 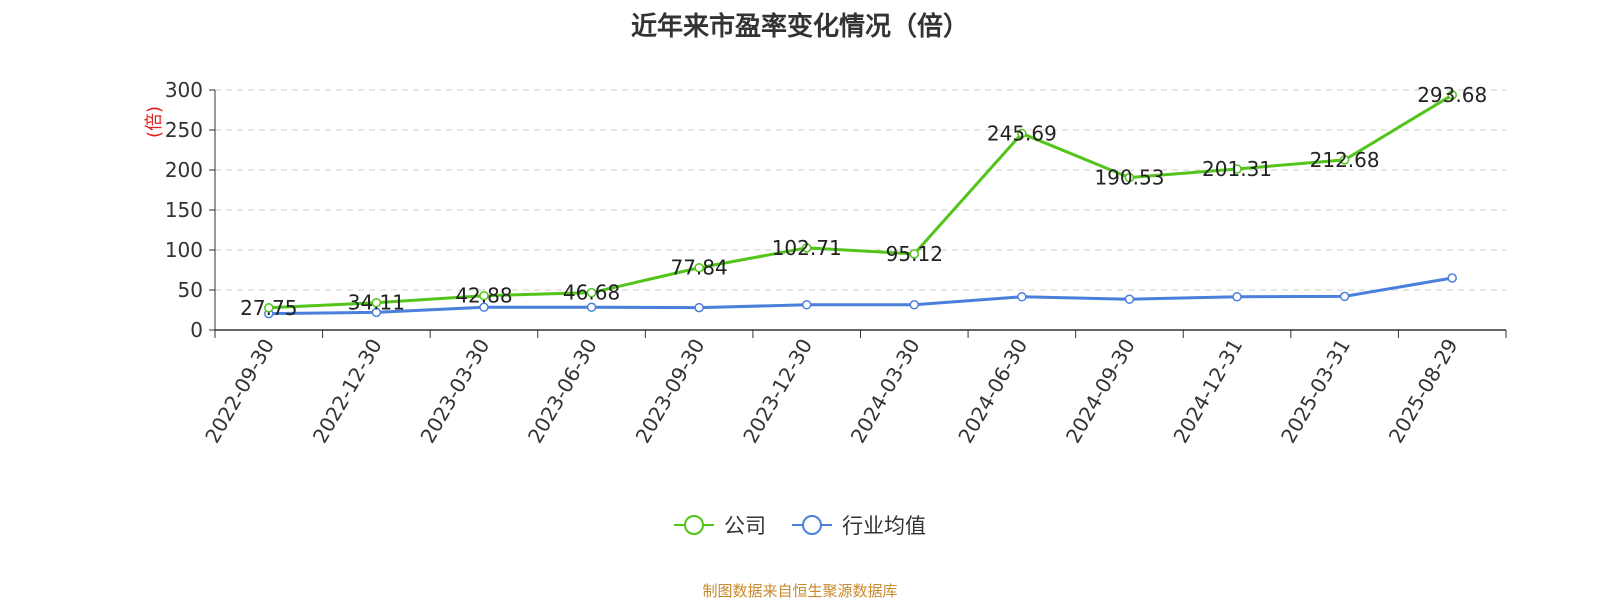 I want to click on x-tick-label: 2025-08-29, so click(x=1423, y=391).